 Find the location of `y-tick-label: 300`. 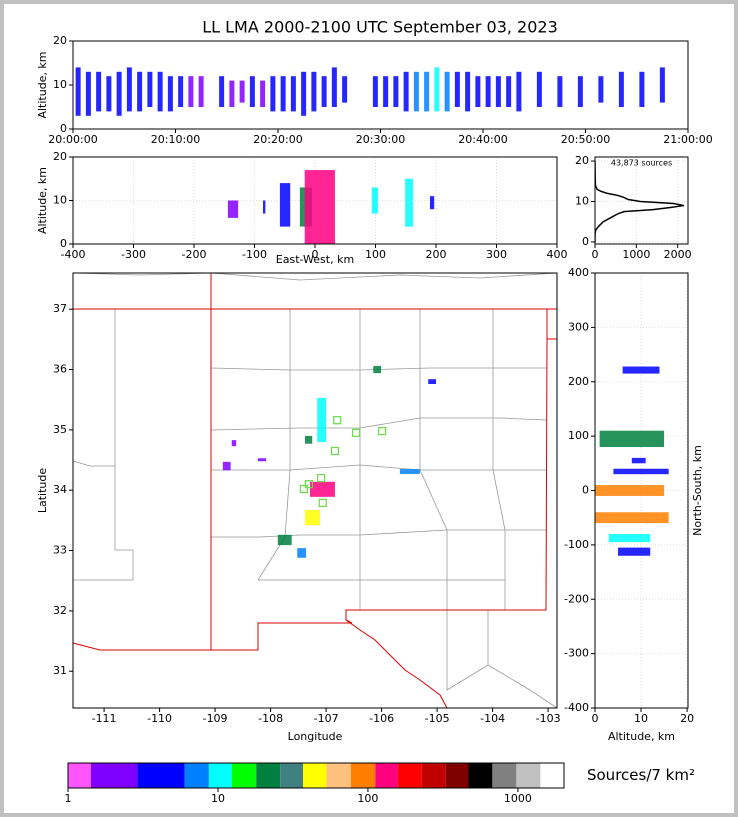

y-tick-label: 300 is located at coordinates (578, 326).